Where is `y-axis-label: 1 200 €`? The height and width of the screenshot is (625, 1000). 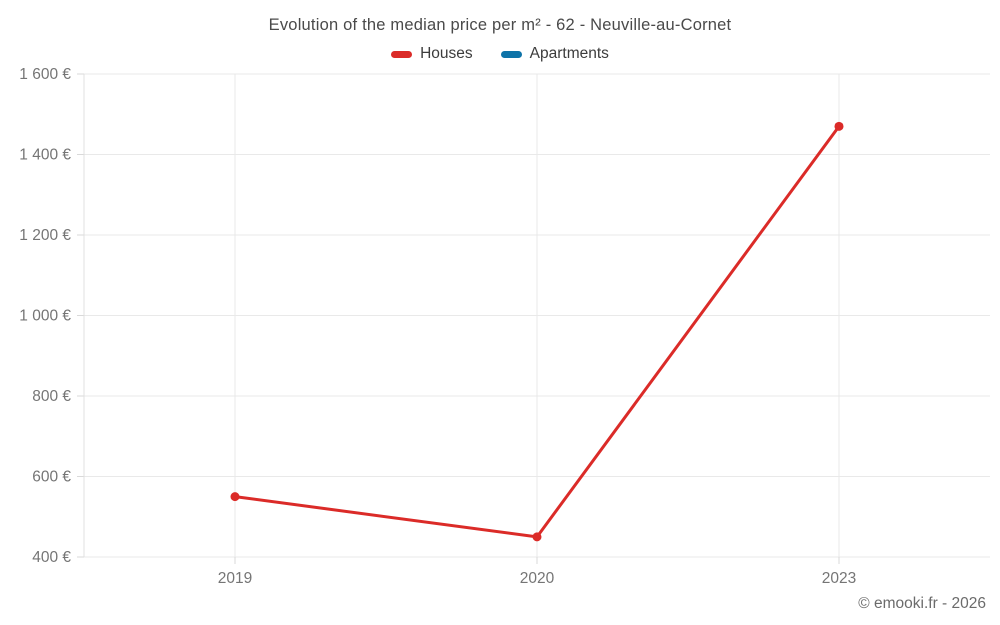
y-axis-label: 1 200 € is located at coordinates (45, 235).